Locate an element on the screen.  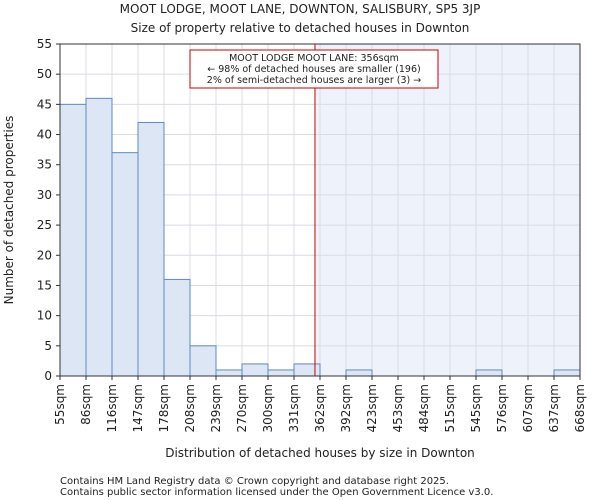
x-tick-label: 331sqm is located at coordinates (294, 408).